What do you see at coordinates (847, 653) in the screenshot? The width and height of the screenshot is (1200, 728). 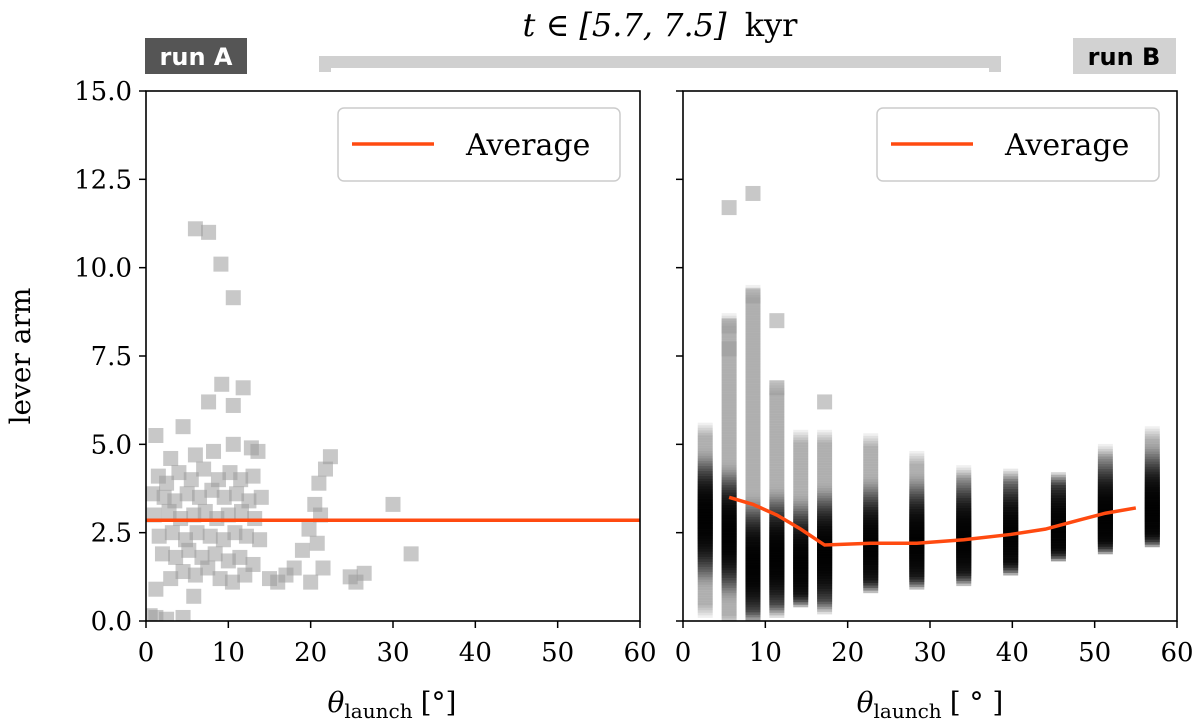 I see `x-tick-label: 20` at bounding box center [847, 653].